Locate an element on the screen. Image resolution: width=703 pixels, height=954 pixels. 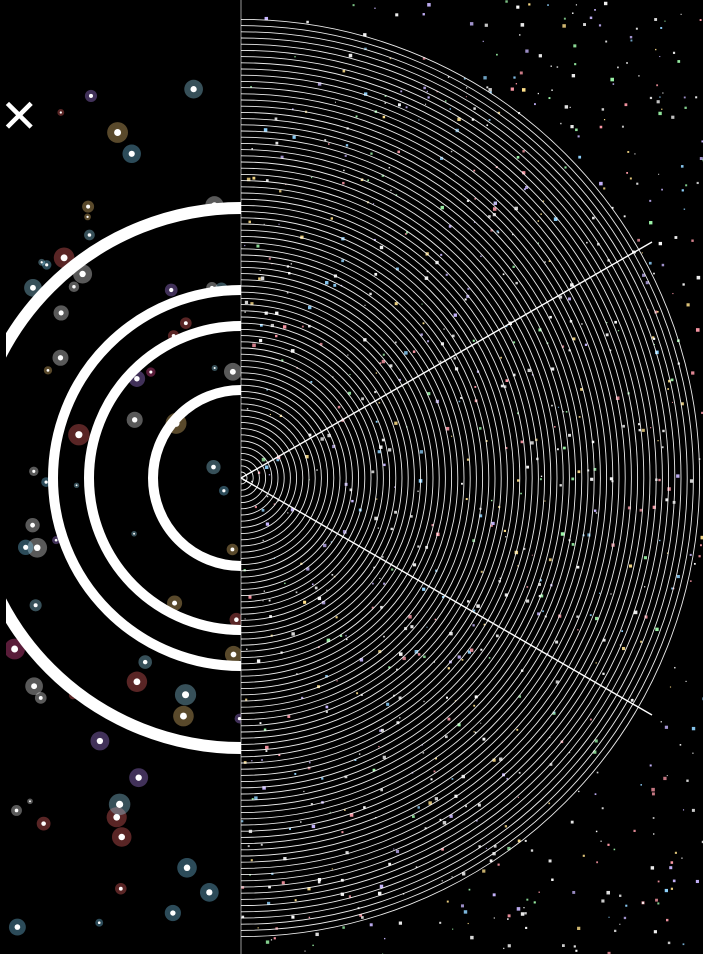
ring is located at coordinates (162, 478).